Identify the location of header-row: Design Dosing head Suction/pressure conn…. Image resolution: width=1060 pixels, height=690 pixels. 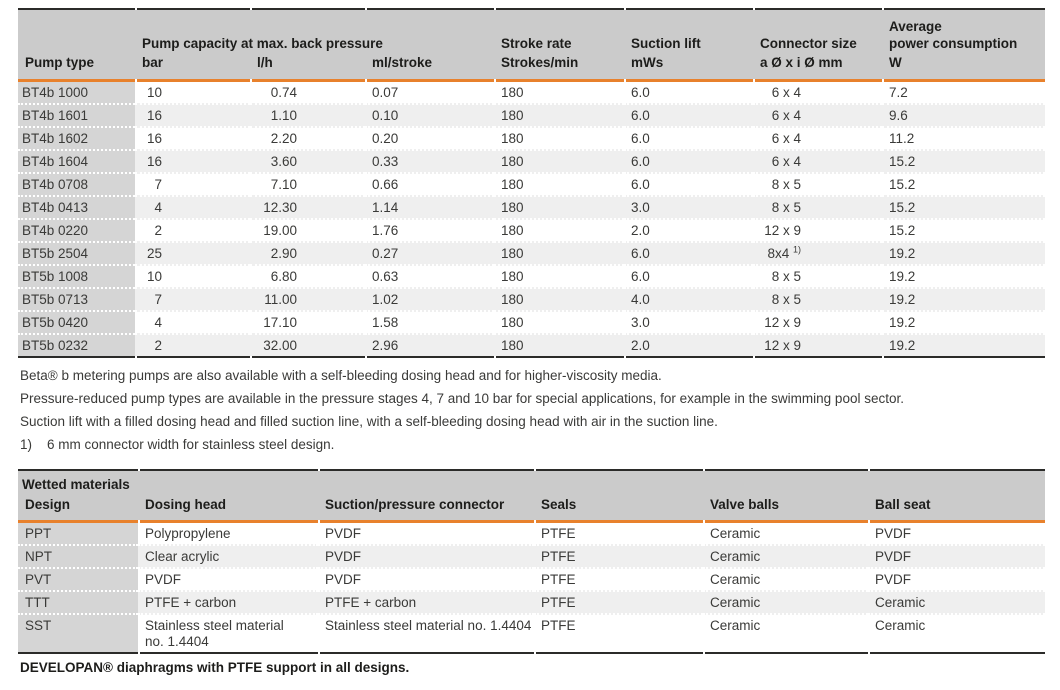
(531, 507).